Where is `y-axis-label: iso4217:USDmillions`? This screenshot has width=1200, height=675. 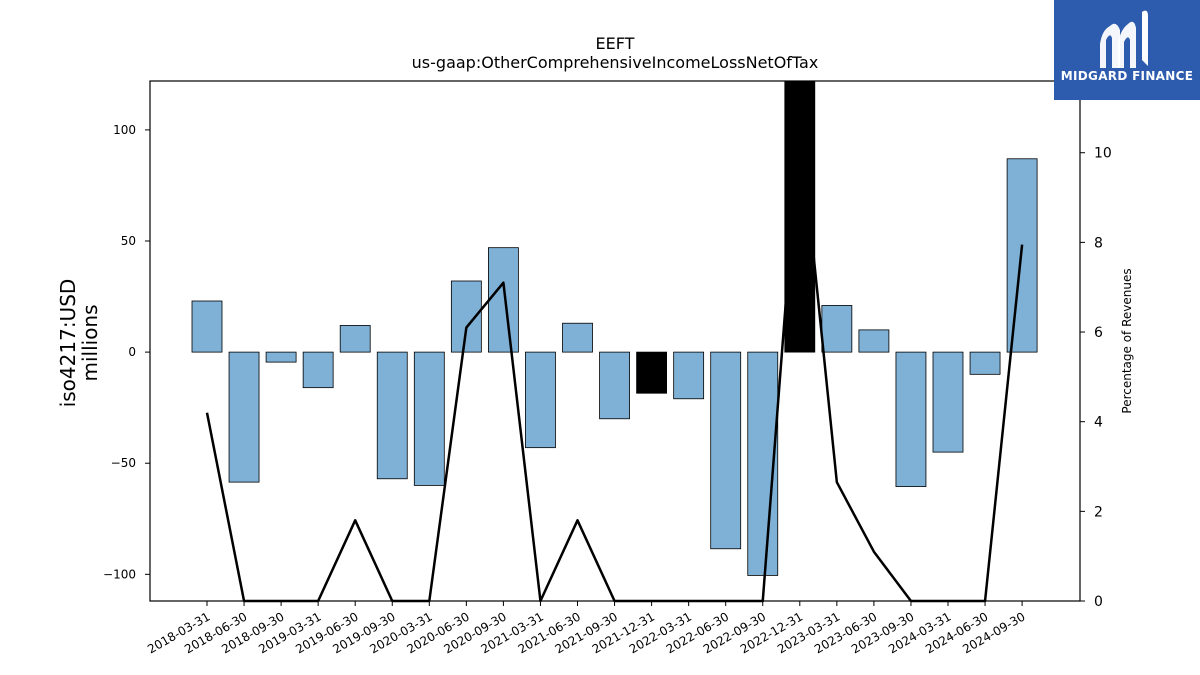 y-axis-label: iso4217:USDmillions is located at coordinates (79, 343).